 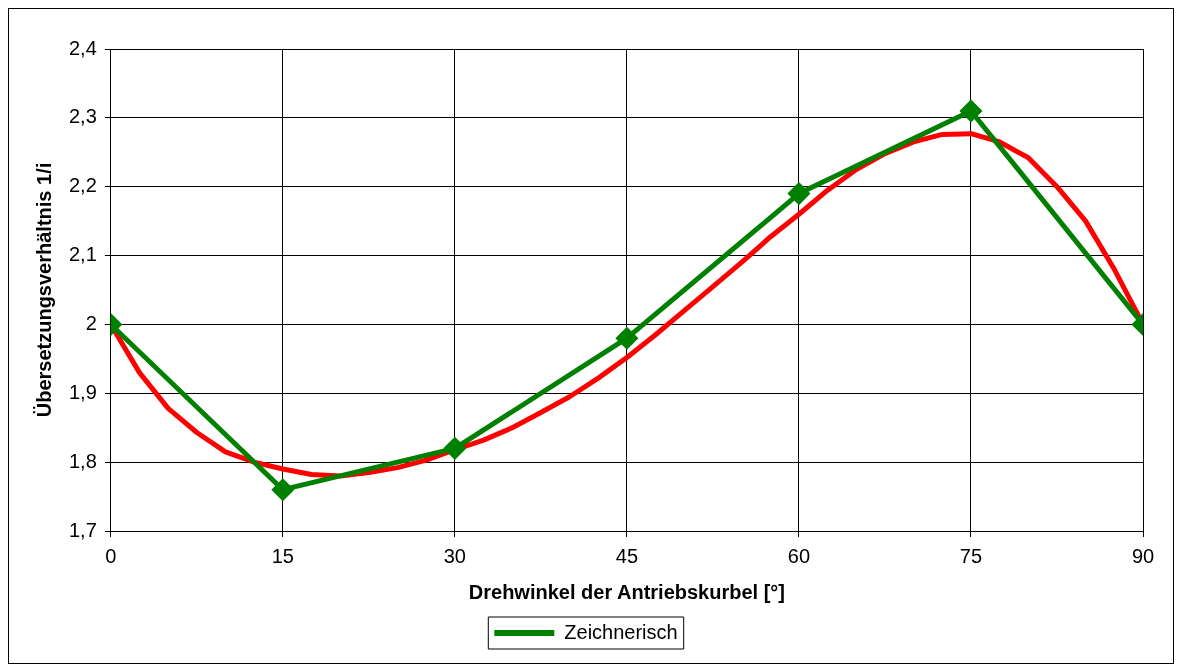 I want to click on x-tick-label: 30, so click(x=454, y=555).